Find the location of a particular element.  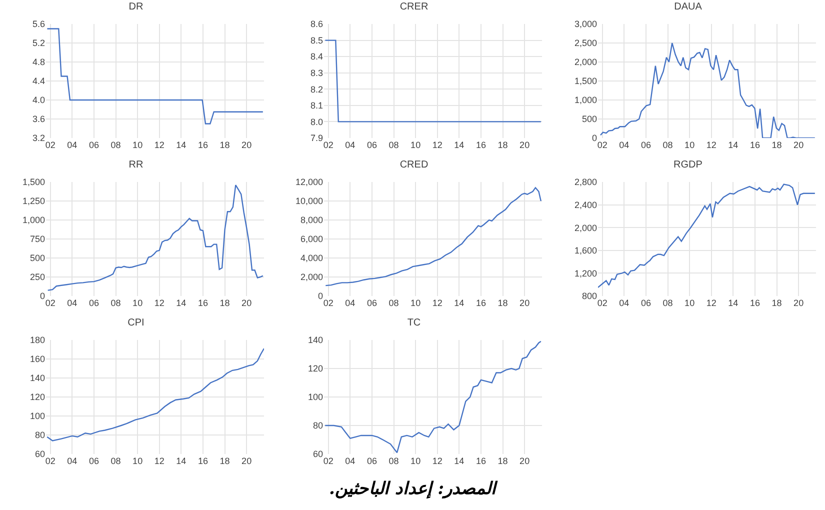

y-tick-label: 7.9 is located at coordinates (316, 138).